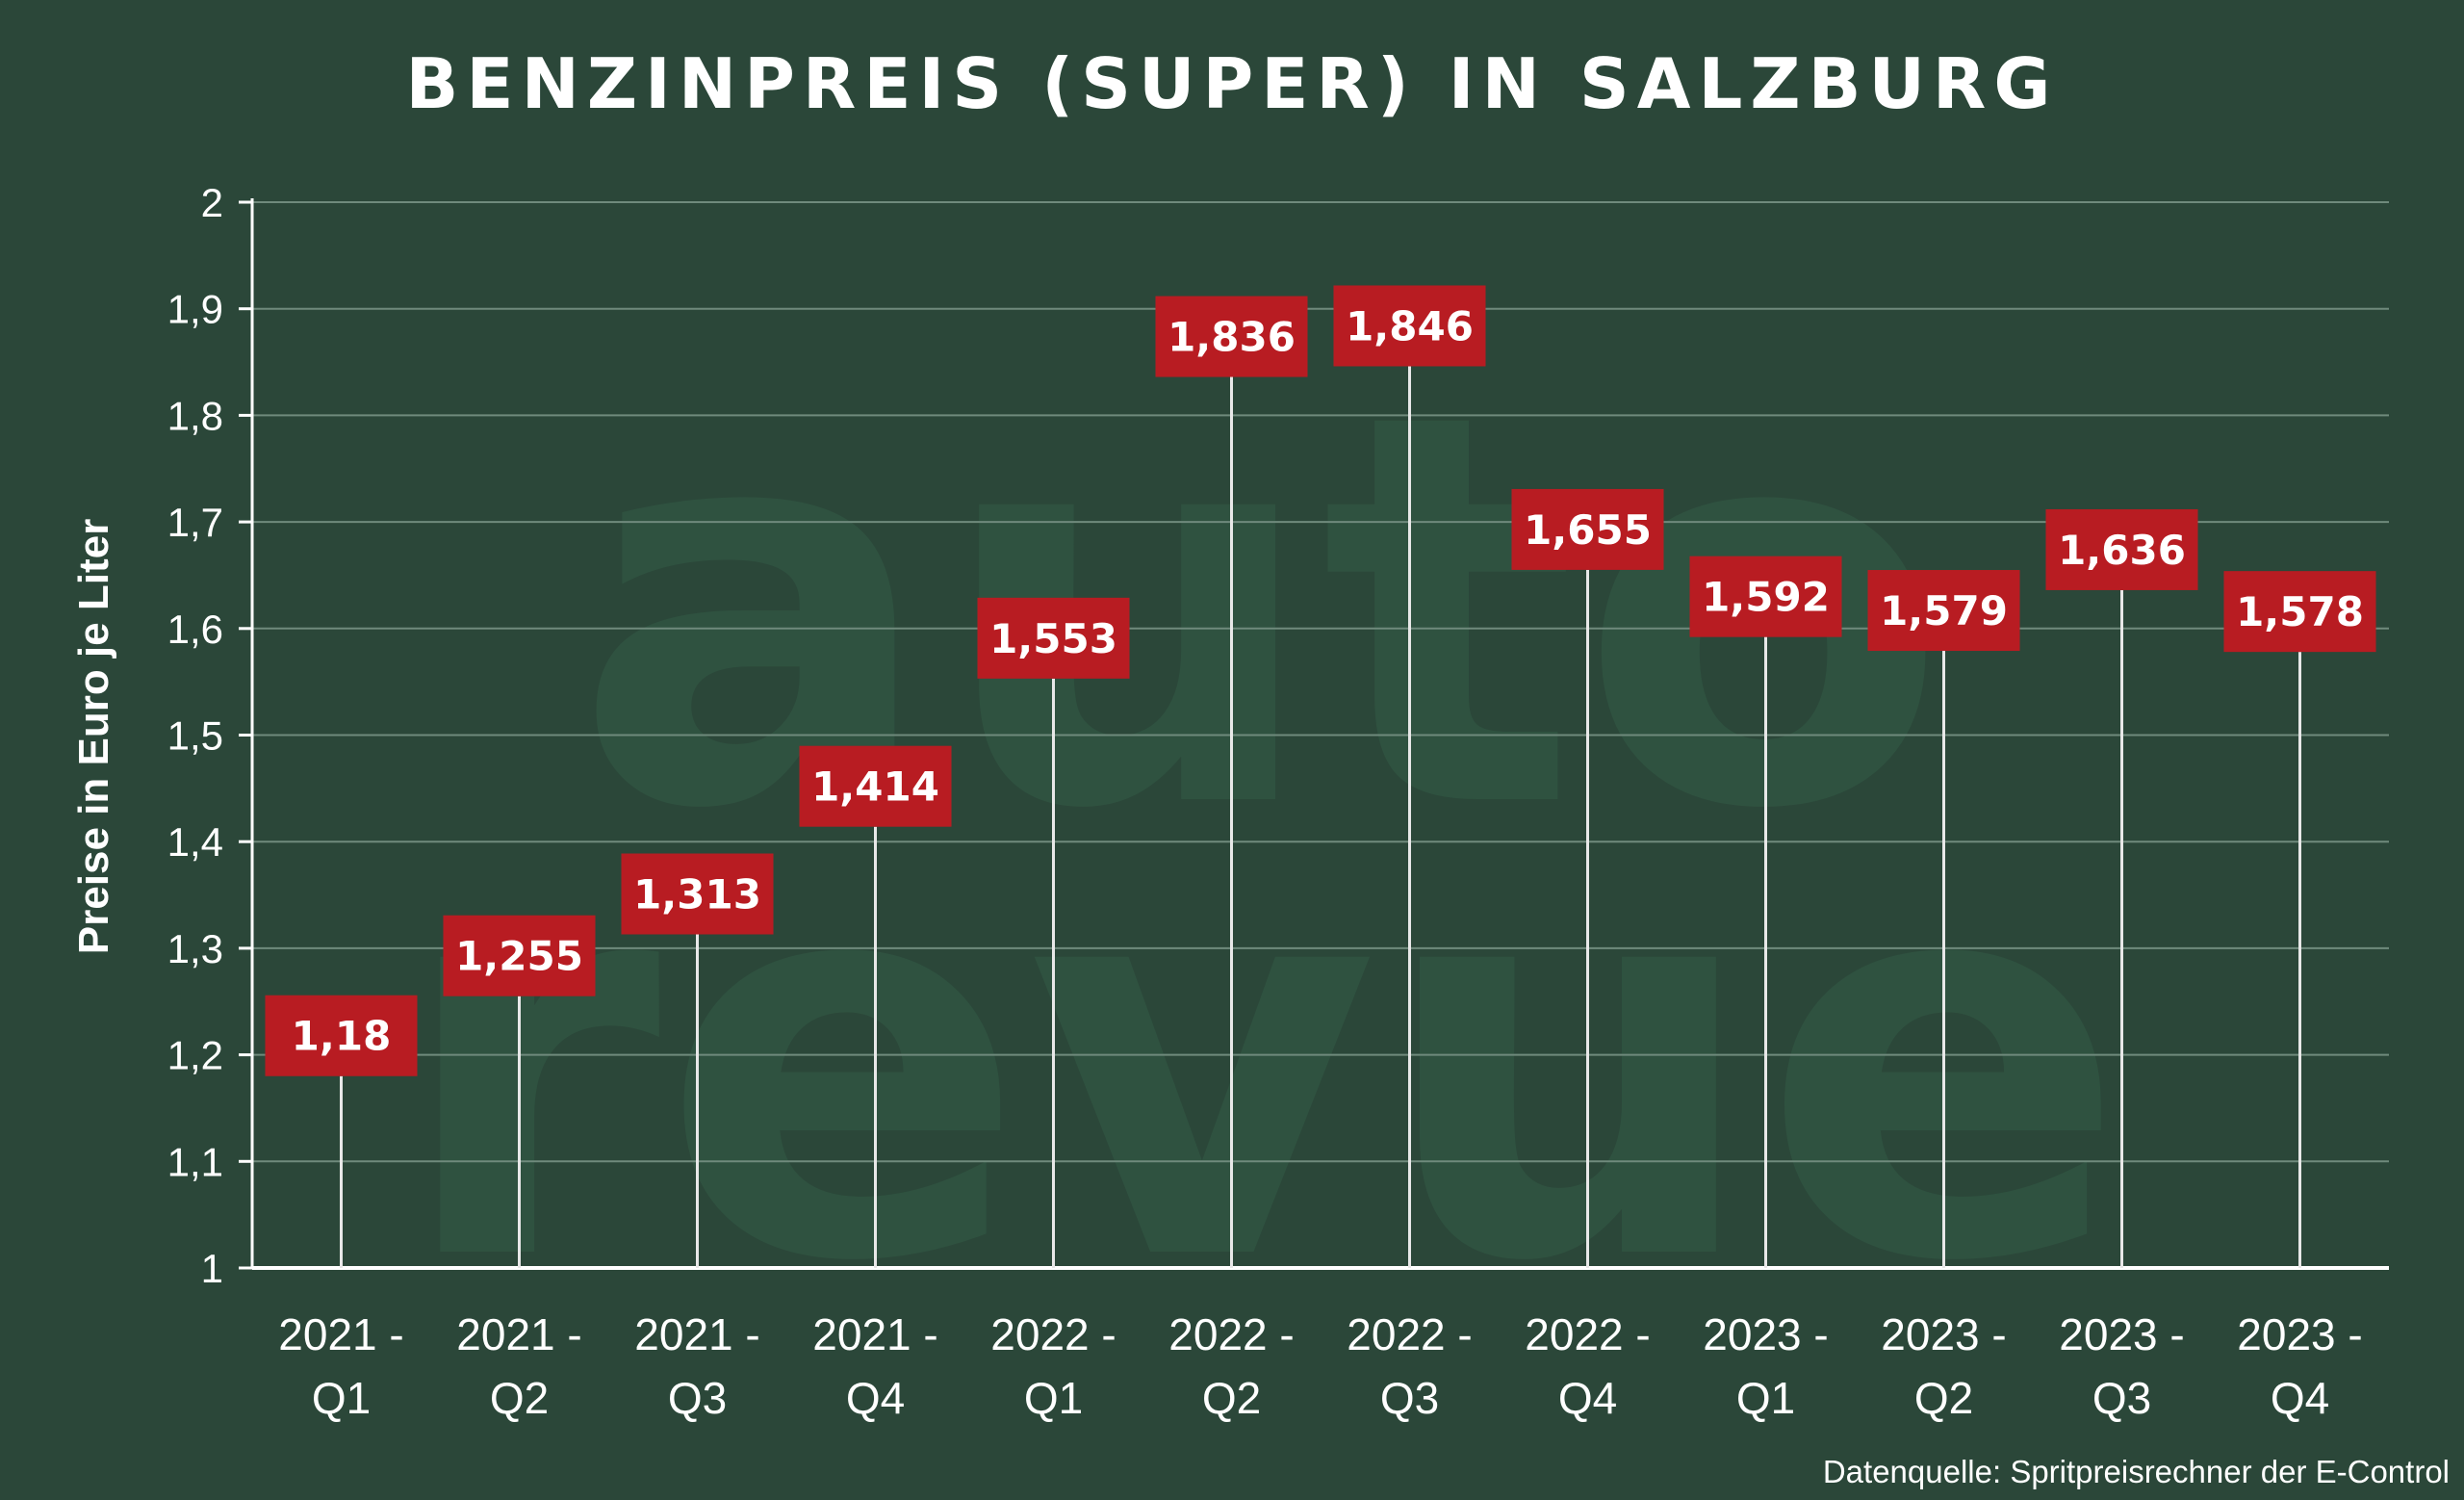 This screenshot has width=2464, height=1500. I want to click on y-tick-label: 1,3, so click(195, 948).